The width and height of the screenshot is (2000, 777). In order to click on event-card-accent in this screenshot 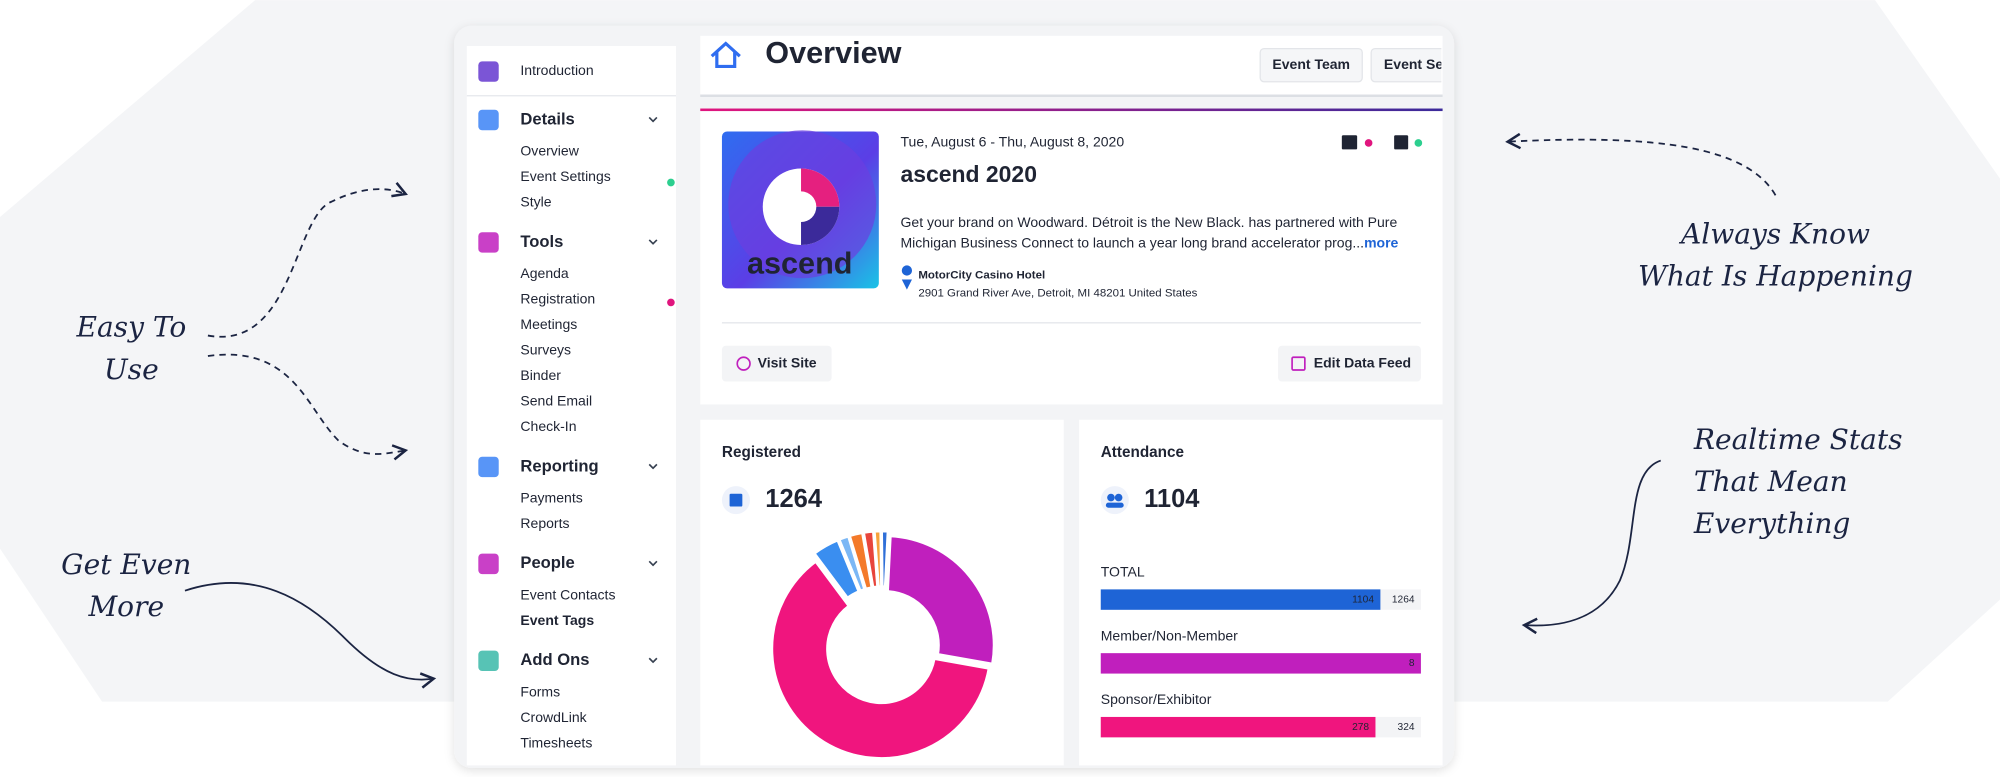, I will do `click(1071, 110)`.